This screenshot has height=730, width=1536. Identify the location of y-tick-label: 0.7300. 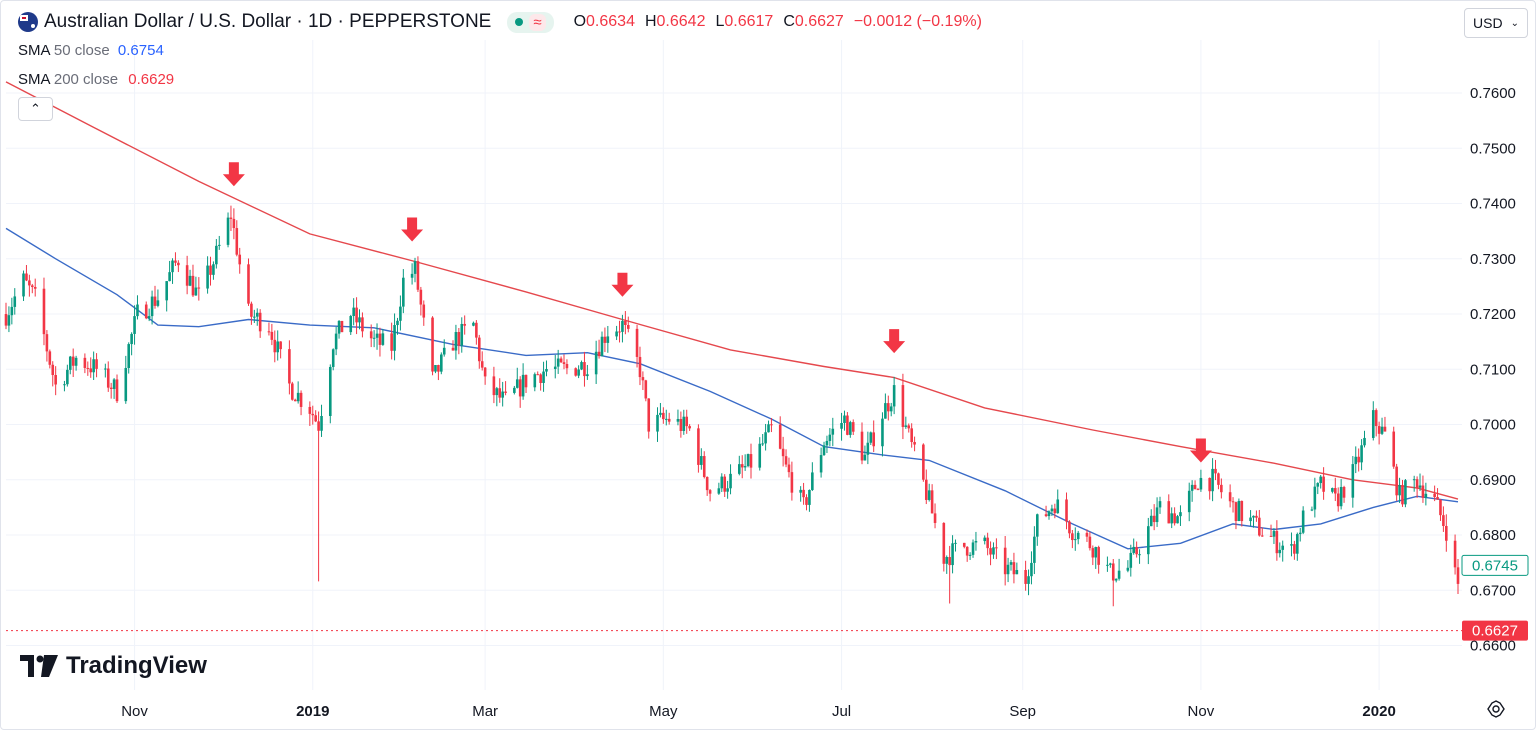
(1493, 259).